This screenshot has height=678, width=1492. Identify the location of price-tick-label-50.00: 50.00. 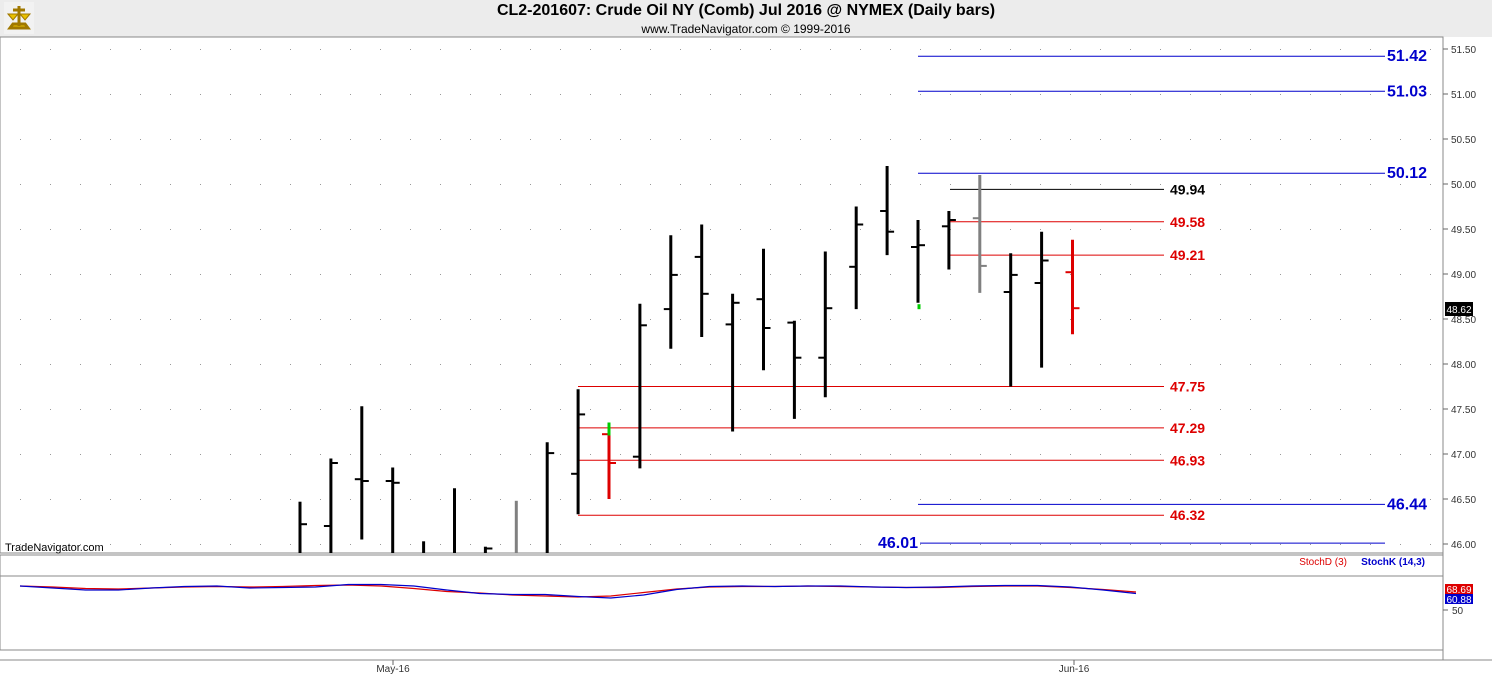
(1463, 185).